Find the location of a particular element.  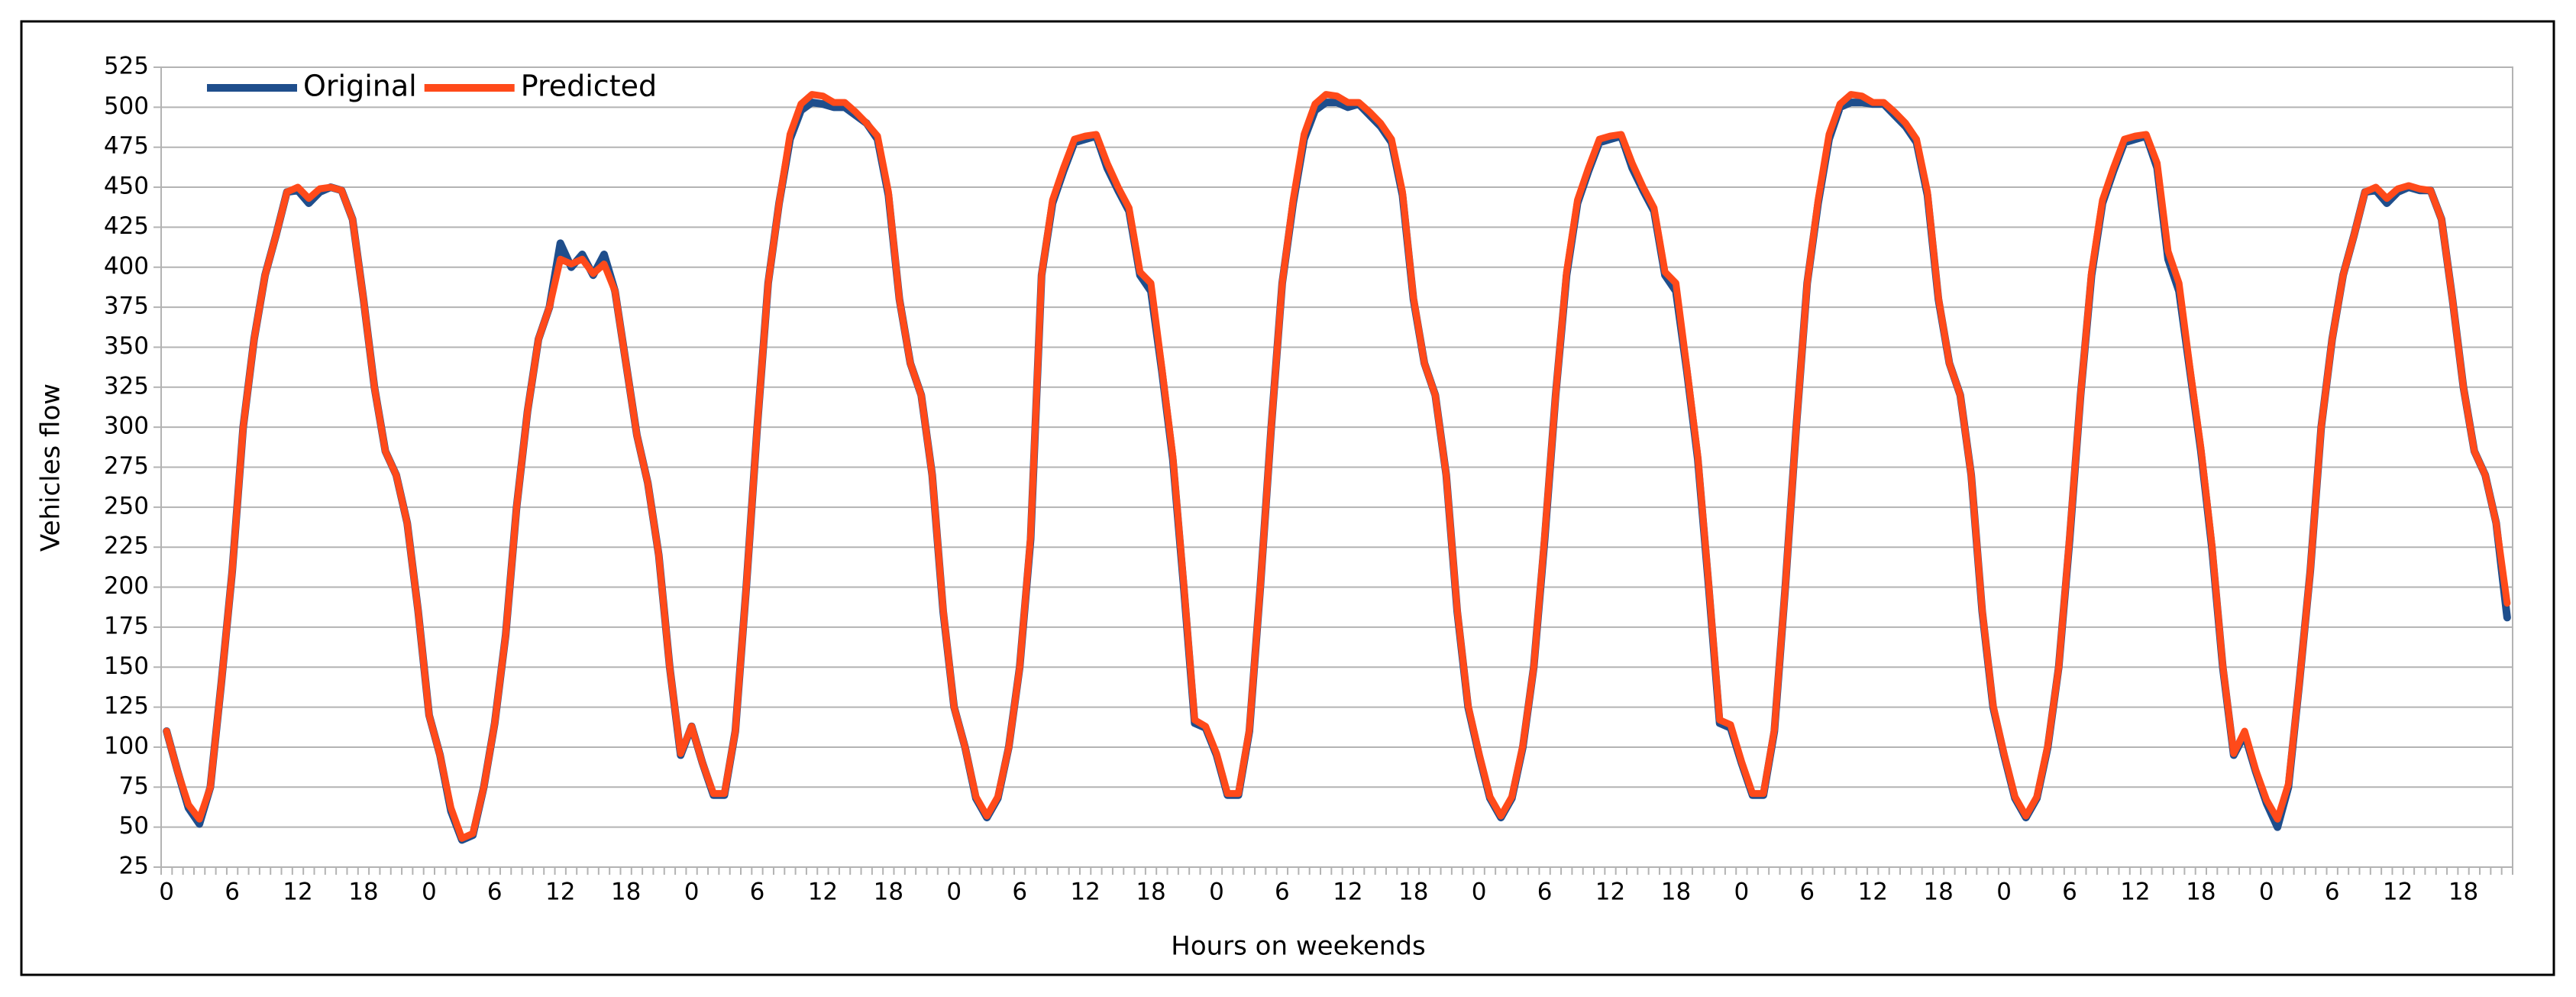

y-tick-label: 300 is located at coordinates (126, 427).